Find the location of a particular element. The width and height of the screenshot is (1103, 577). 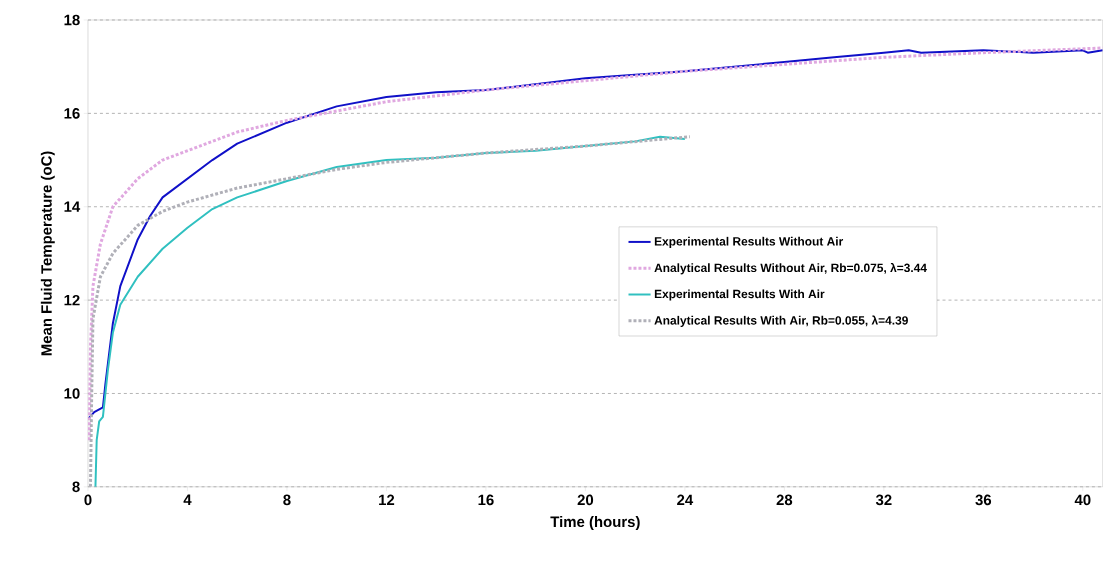

y-tick-label: 10 is located at coordinates (72, 393).